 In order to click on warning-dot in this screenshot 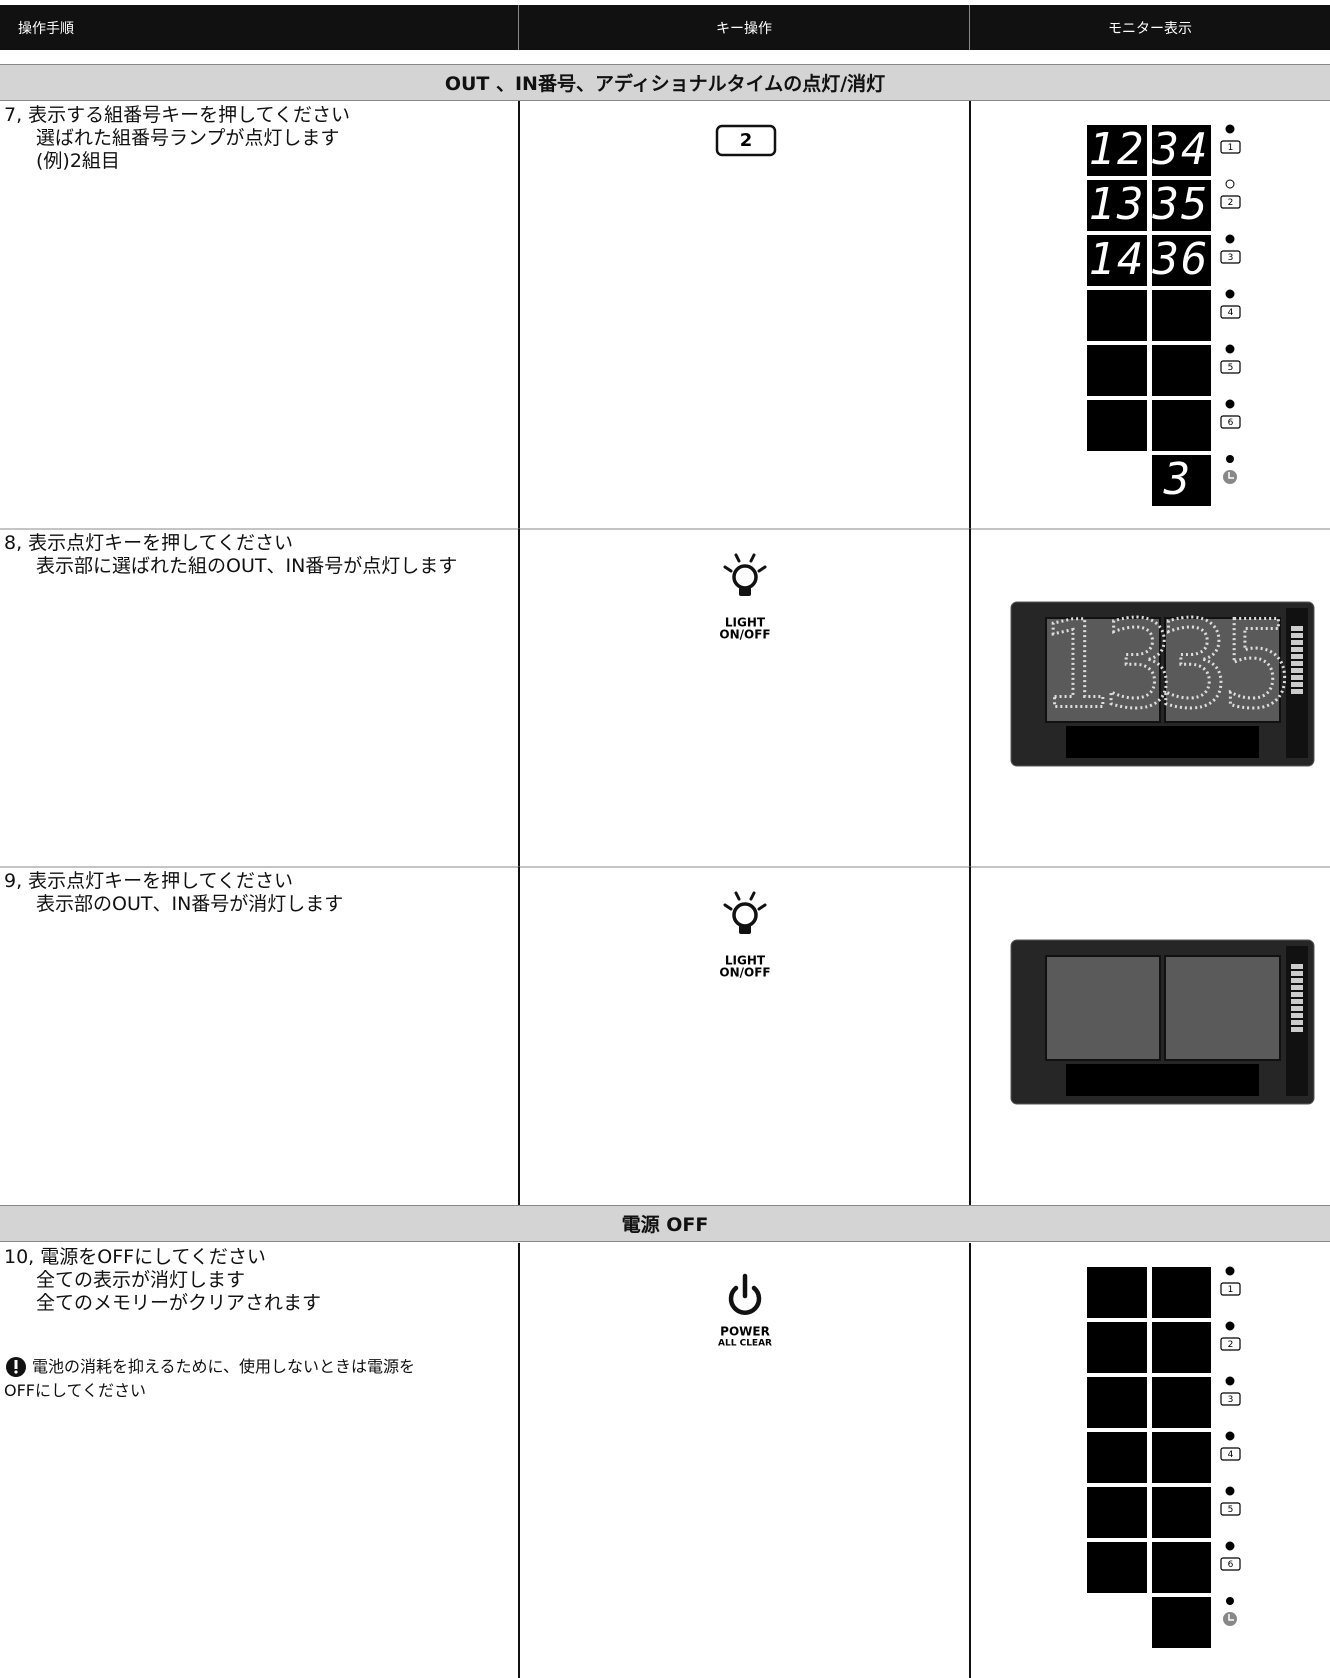, I will do `click(16, 1372)`.